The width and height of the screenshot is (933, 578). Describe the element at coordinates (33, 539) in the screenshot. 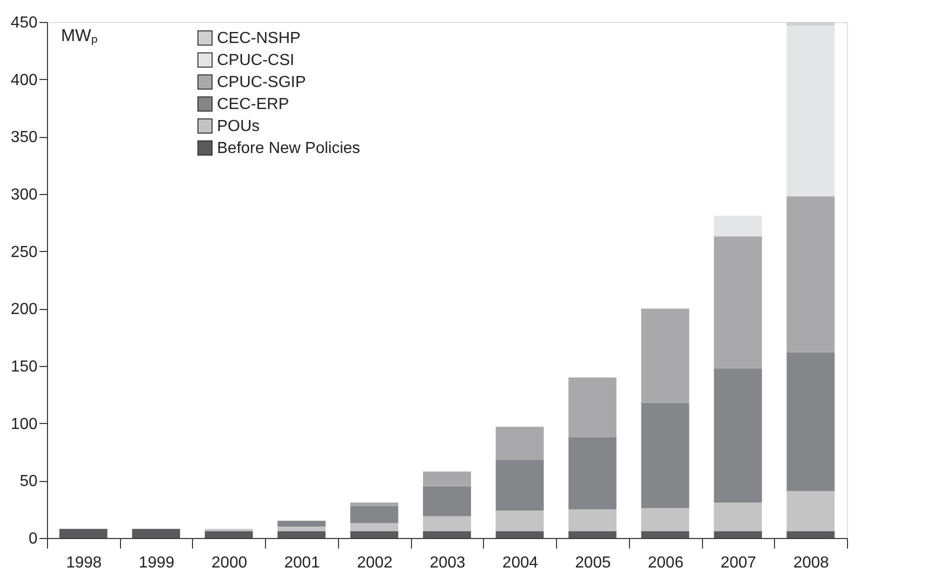

I see `y-tick-label: 0` at that location.